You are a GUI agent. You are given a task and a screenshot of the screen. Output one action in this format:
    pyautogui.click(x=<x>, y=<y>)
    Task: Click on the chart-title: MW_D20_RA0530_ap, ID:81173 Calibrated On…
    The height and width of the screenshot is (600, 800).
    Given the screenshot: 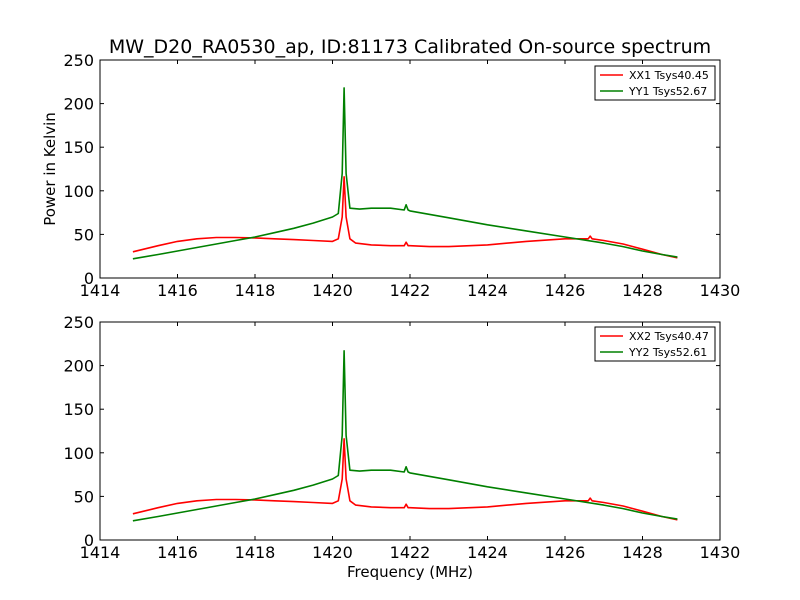 What is the action you would take?
    pyautogui.click(x=410, y=47)
    